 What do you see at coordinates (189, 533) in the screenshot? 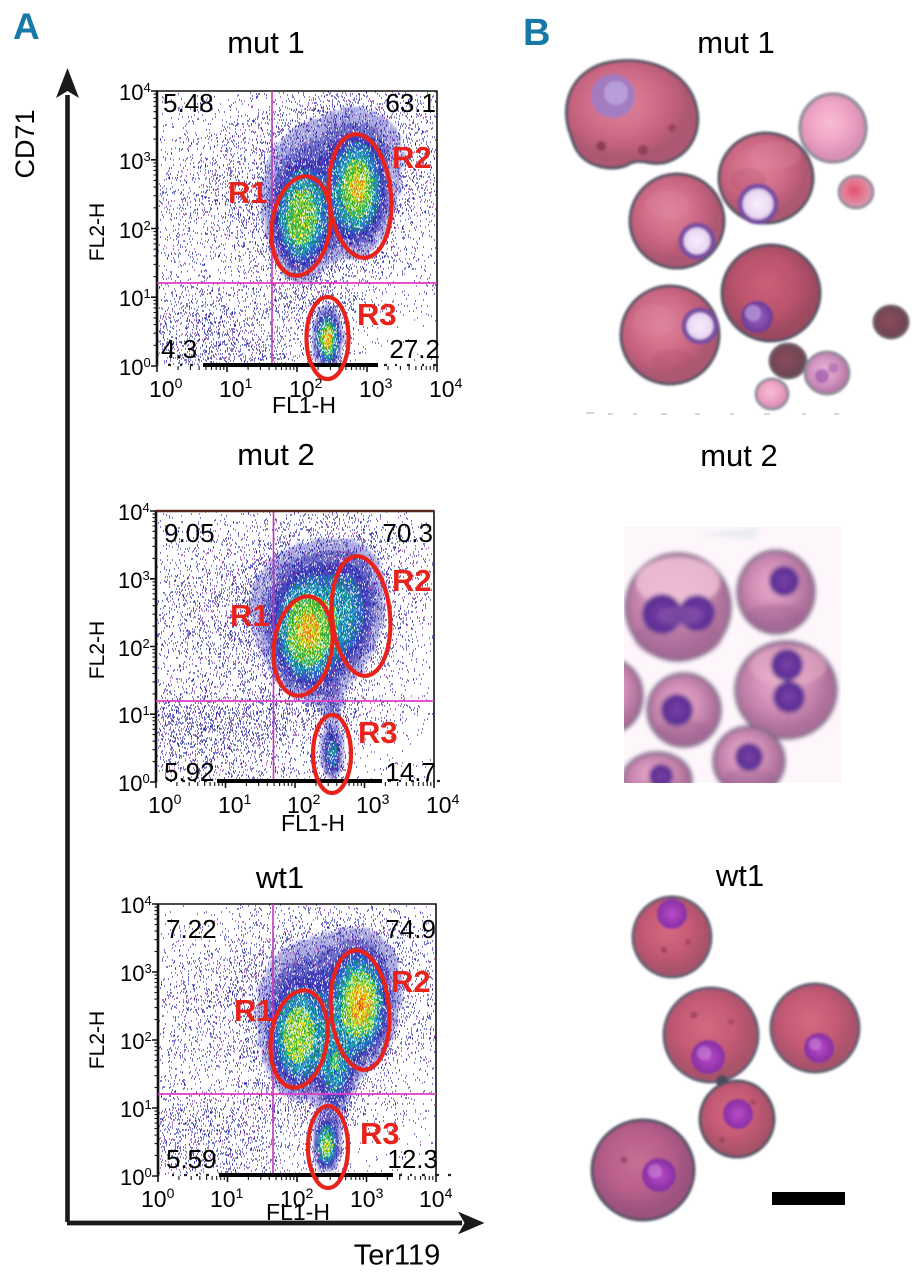
I see `svg-text: 9.05` at bounding box center [189, 533].